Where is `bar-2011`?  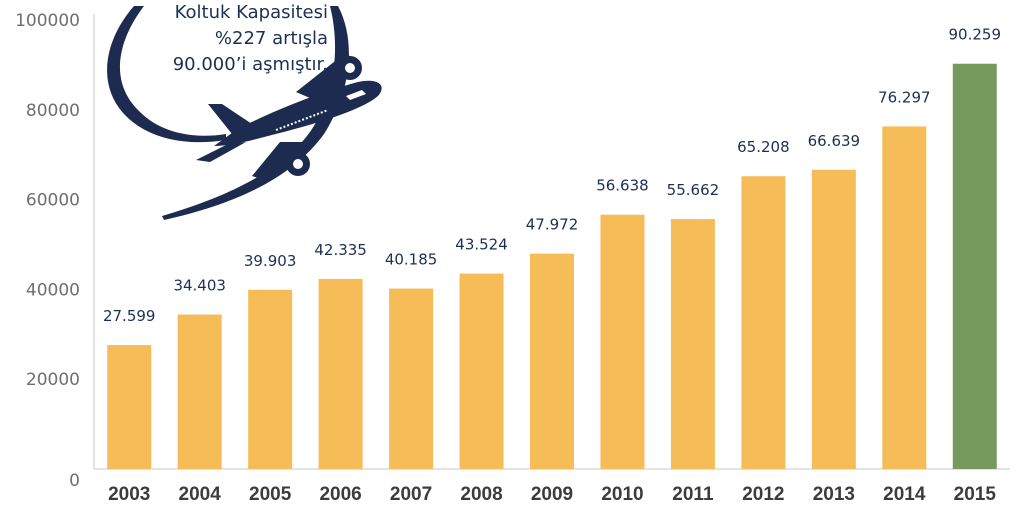
bar-2011 is located at coordinates (692, 344).